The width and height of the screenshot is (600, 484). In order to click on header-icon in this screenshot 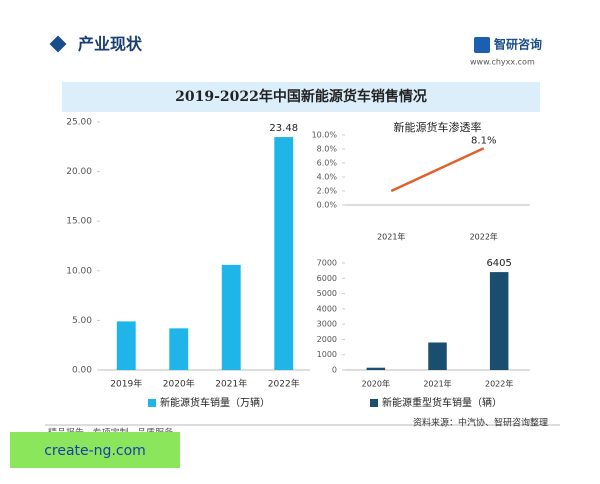, I will do `click(58, 44)`.